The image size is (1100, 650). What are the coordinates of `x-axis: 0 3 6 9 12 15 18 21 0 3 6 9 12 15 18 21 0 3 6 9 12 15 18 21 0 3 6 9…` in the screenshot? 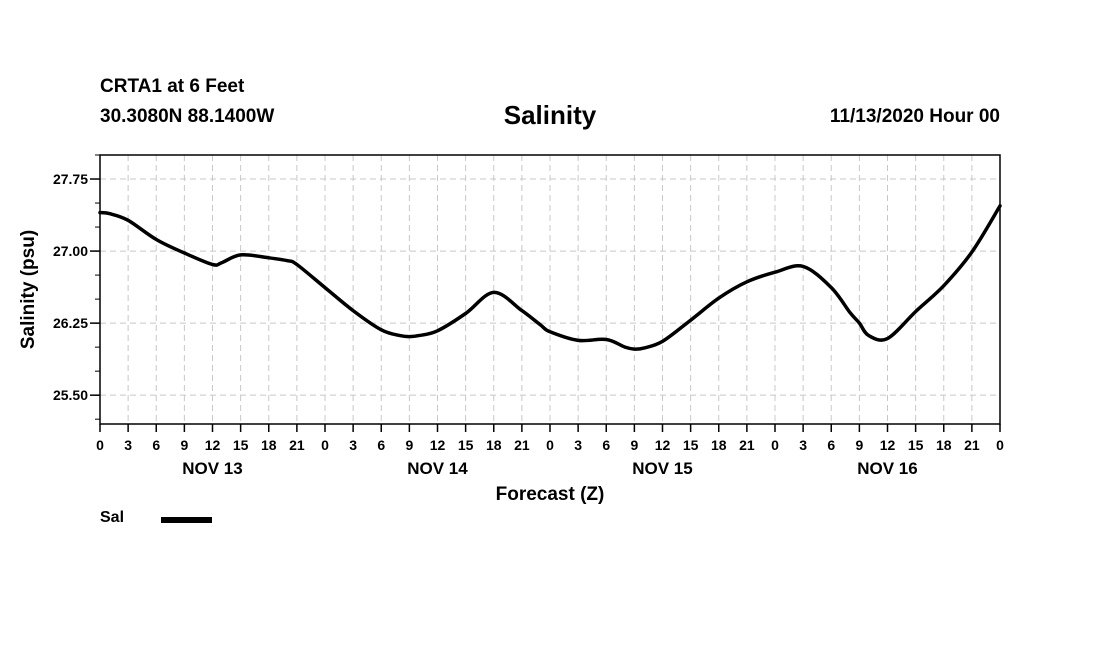 It's located at (550, 438).